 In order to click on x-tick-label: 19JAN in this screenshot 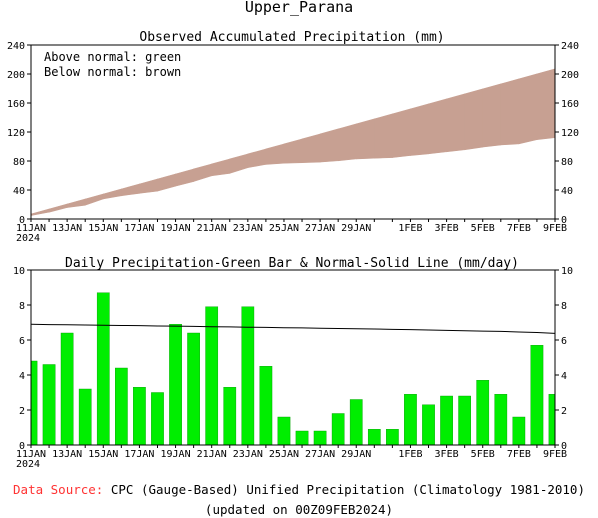, I will do `click(175, 228)`.